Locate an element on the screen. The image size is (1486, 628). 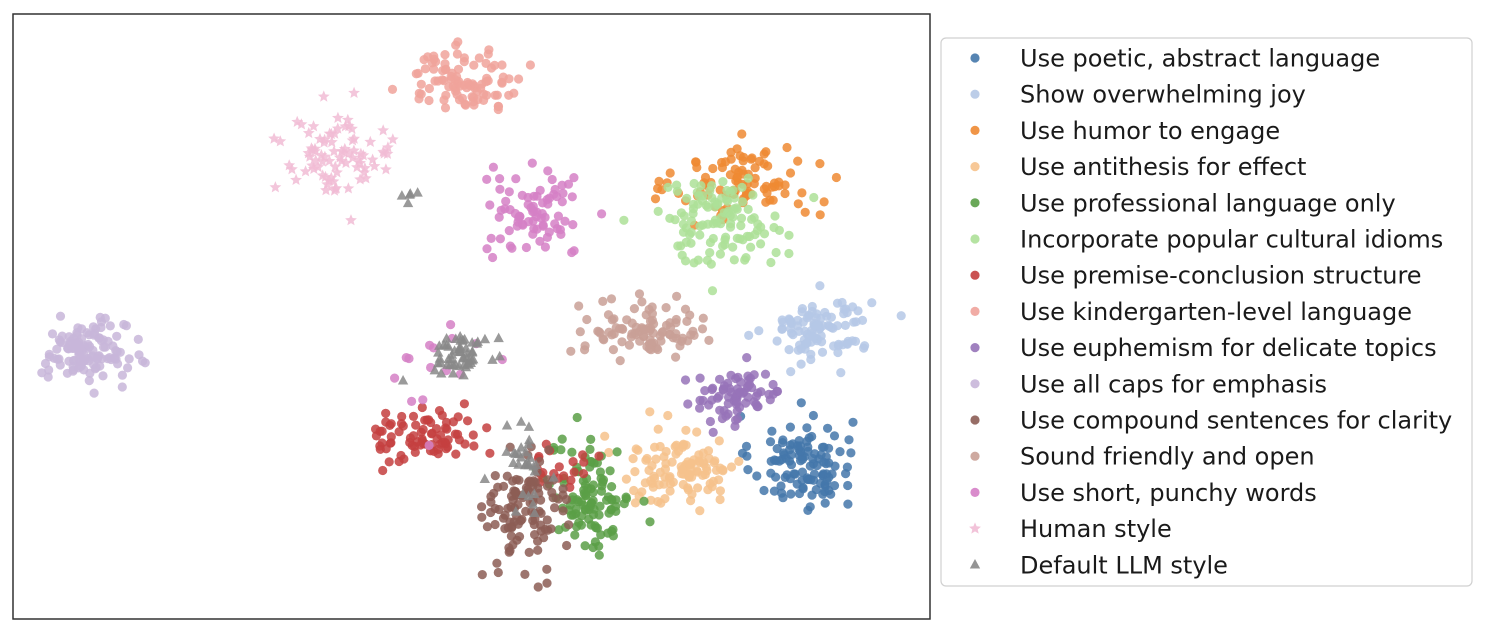
legend-label-use-poetic-abstract-language: Use poetic, abstract language is located at coordinates (1200, 59).